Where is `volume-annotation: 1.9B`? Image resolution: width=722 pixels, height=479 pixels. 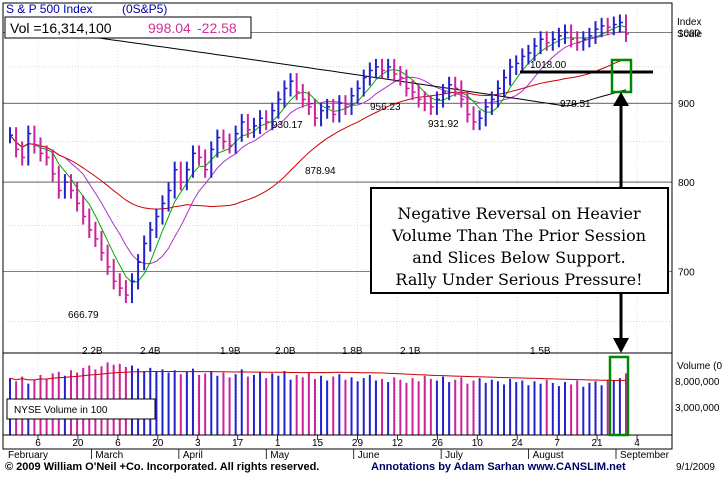 volume-annotation: 1.9B is located at coordinates (230, 351).